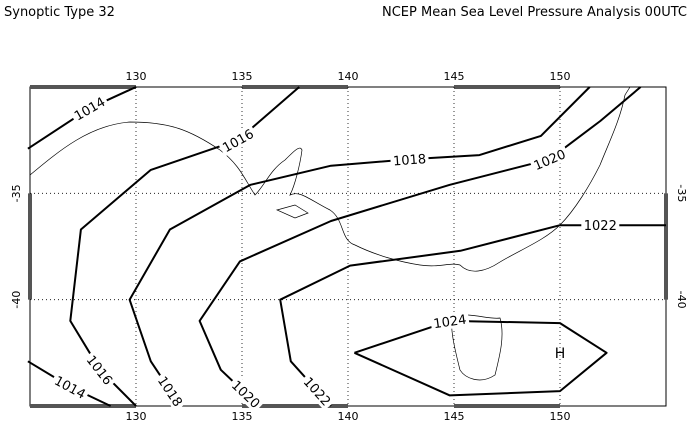 Image resolution: width=691 pixels, height=443 pixels. I want to click on isobar-label: 1018, so click(409, 159).